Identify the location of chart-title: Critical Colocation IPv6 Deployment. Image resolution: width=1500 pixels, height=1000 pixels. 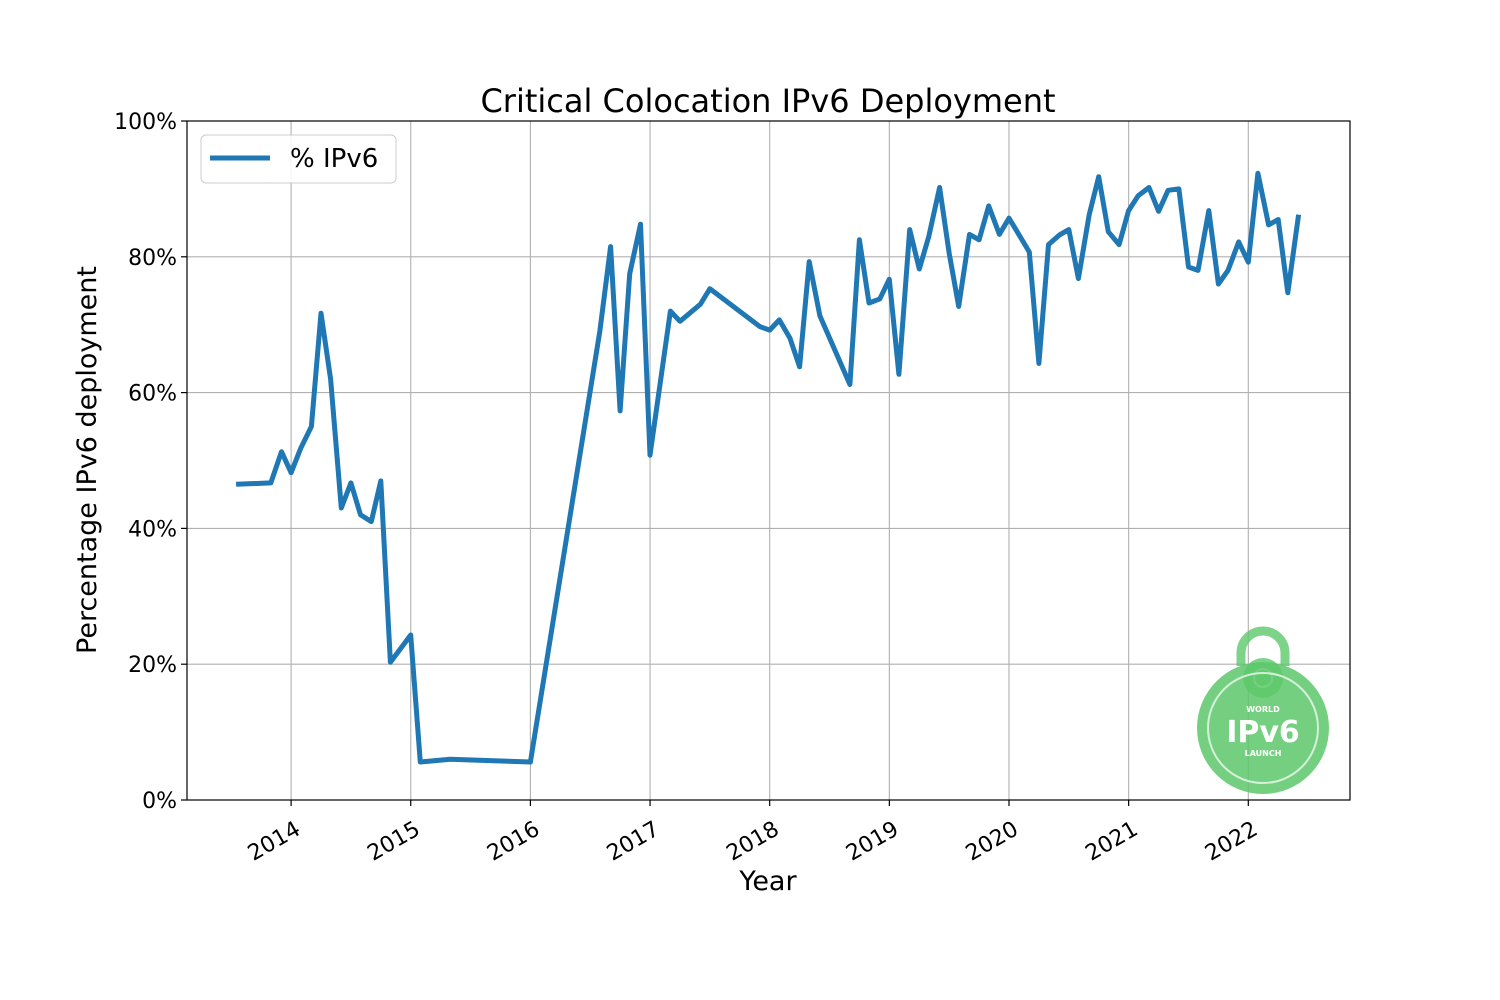
(767, 101).